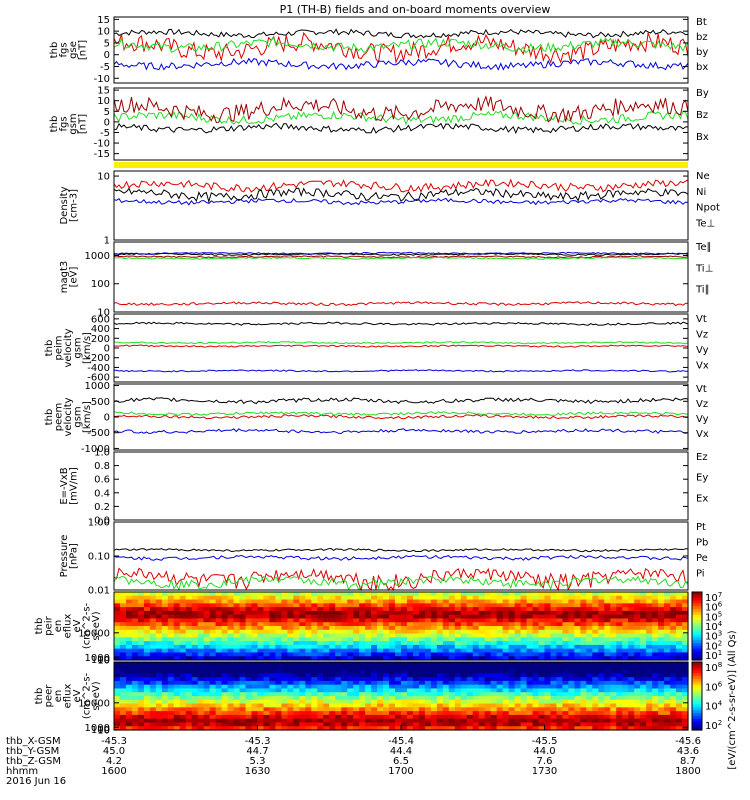 This screenshot has width=750, height=800. What do you see at coordinates (401, 277) in the screenshot?
I see `panel-frame` at bounding box center [401, 277].